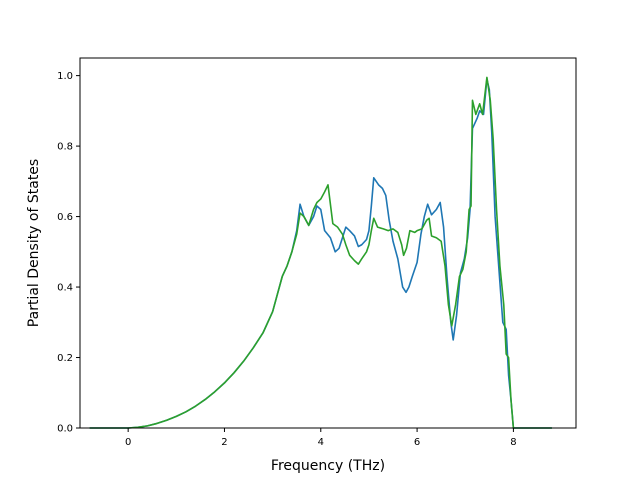  I want to click on x-tick-label: 2, so click(224, 442).